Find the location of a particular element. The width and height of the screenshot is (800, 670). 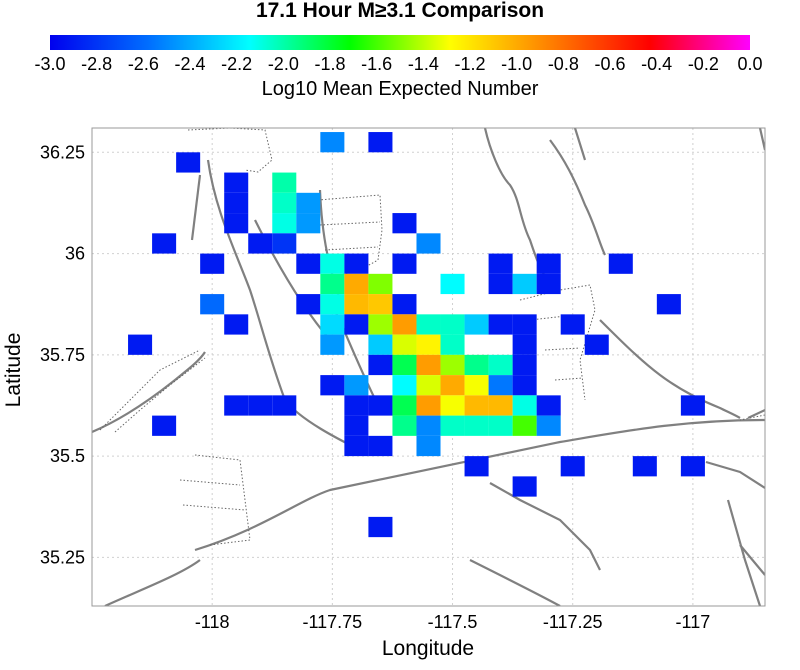

colorbar-tick-label: -3.0 is located at coordinates (49, 64).